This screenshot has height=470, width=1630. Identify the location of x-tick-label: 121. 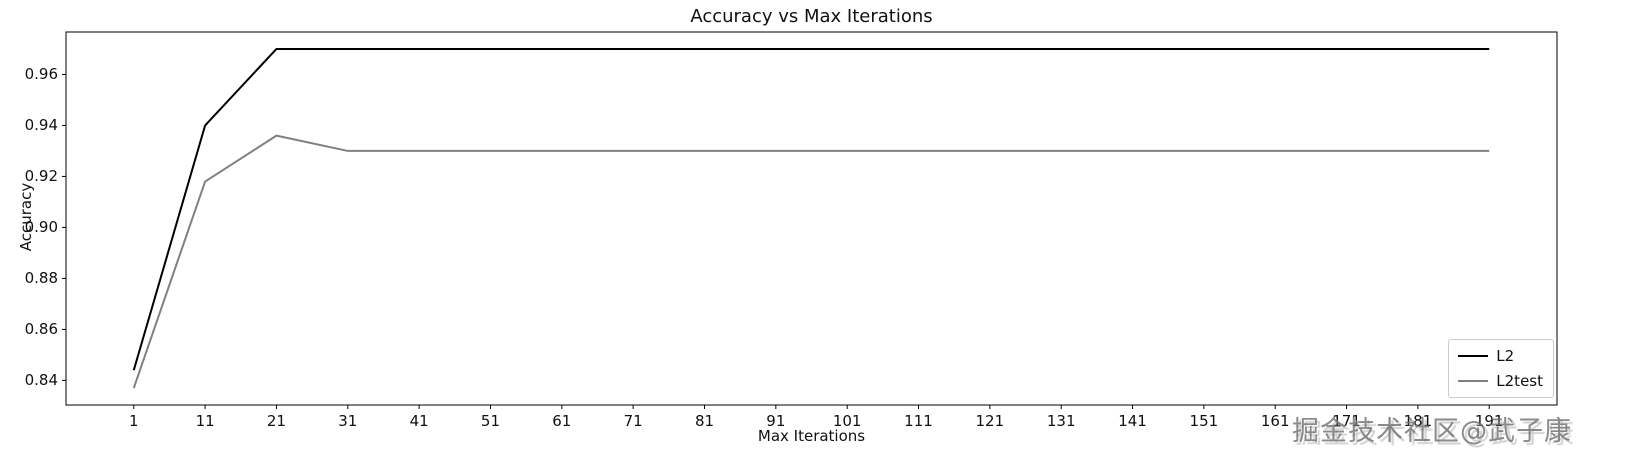
(990, 421).